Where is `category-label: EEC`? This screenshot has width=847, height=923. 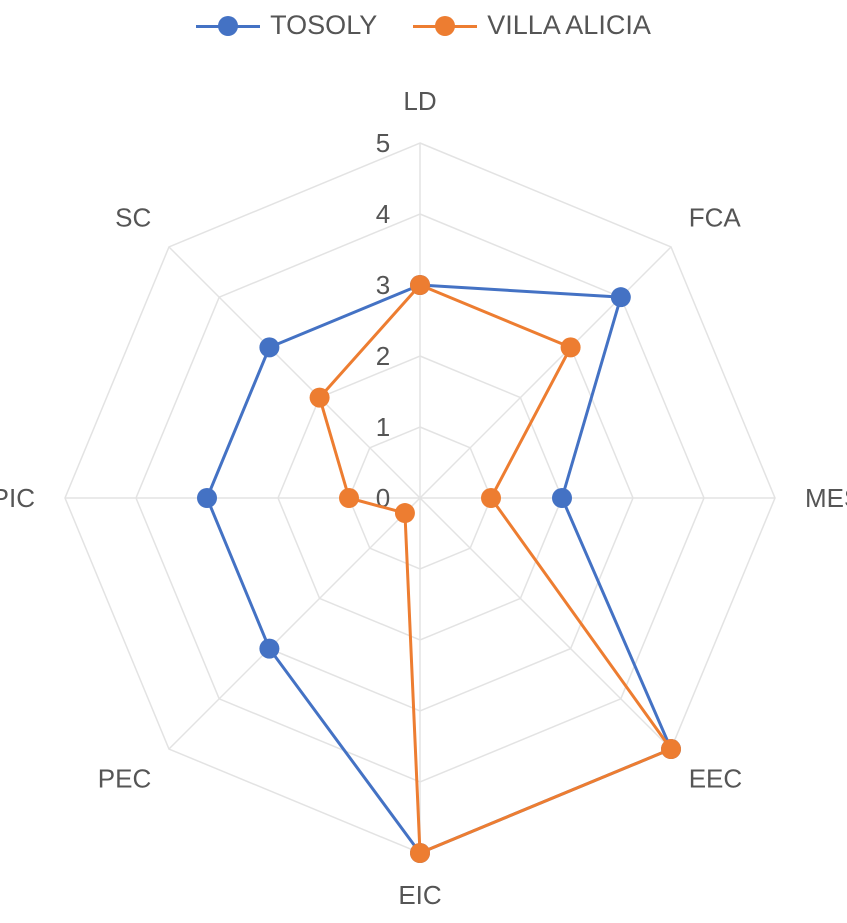 category-label: EEC is located at coordinates (715, 779).